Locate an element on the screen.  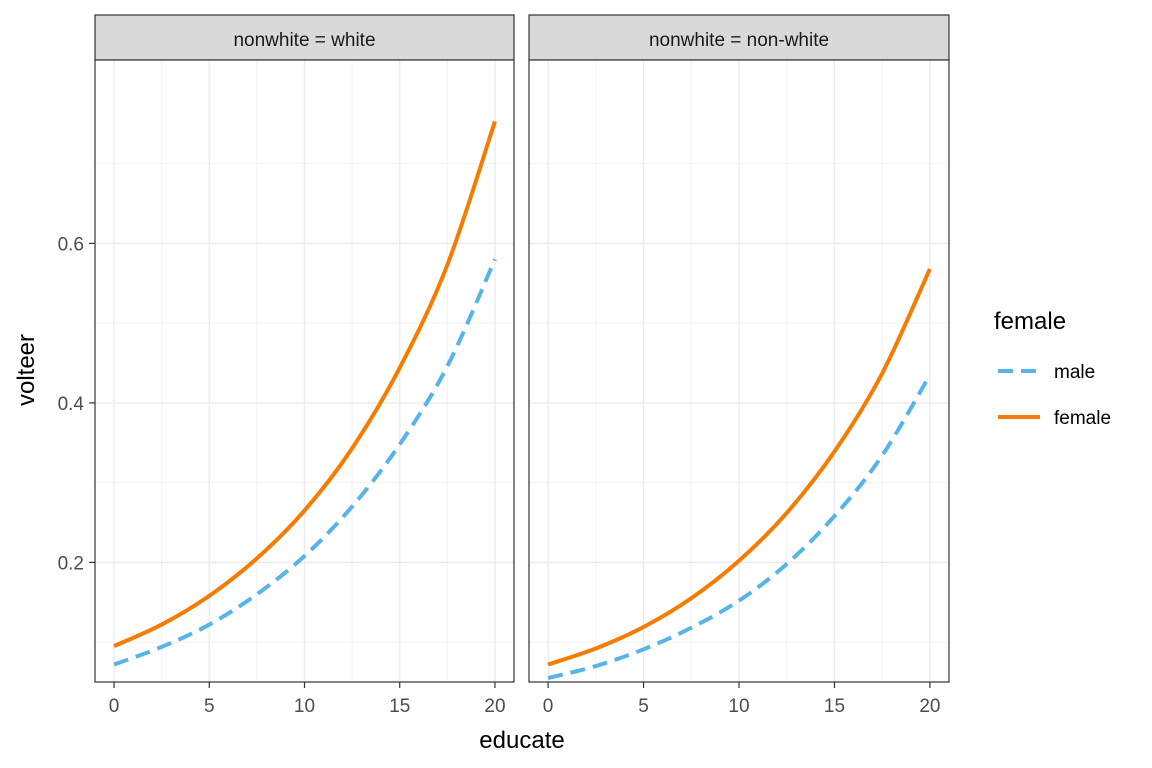
y-axis-title: volteer is located at coordinates (26, 370).